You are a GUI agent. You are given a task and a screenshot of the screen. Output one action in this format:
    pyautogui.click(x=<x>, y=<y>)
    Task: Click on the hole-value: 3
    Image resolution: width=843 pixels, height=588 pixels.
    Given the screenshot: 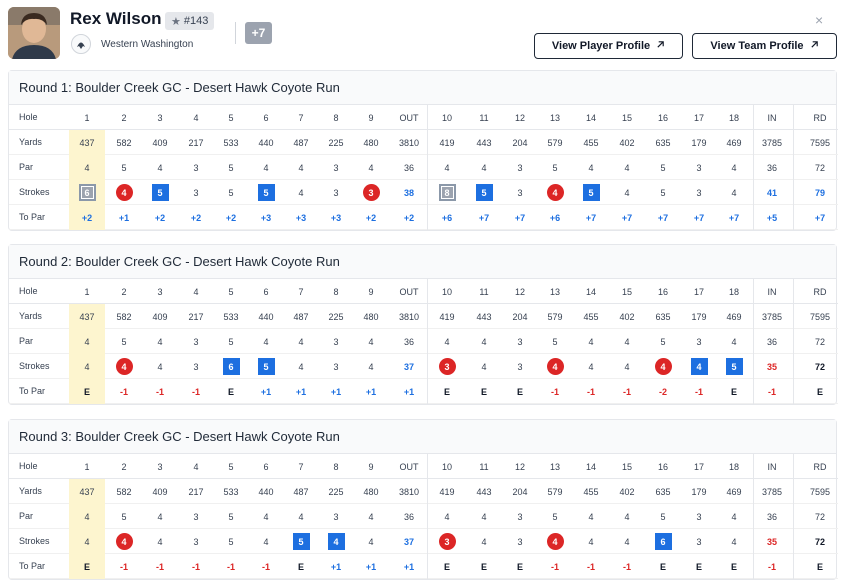 What is the action you would take?
    pyautogui.click(x=160, y=291)
    